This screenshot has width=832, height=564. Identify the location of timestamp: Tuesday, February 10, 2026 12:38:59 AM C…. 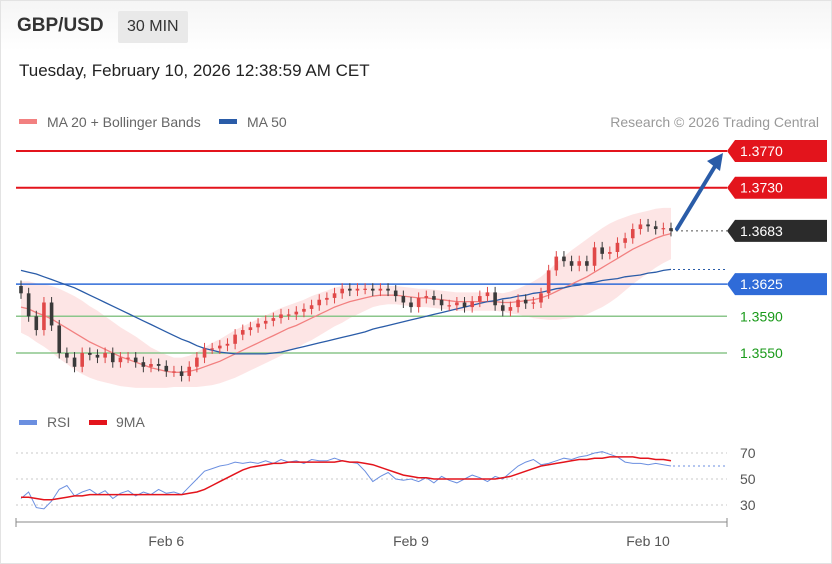
(194, 70).